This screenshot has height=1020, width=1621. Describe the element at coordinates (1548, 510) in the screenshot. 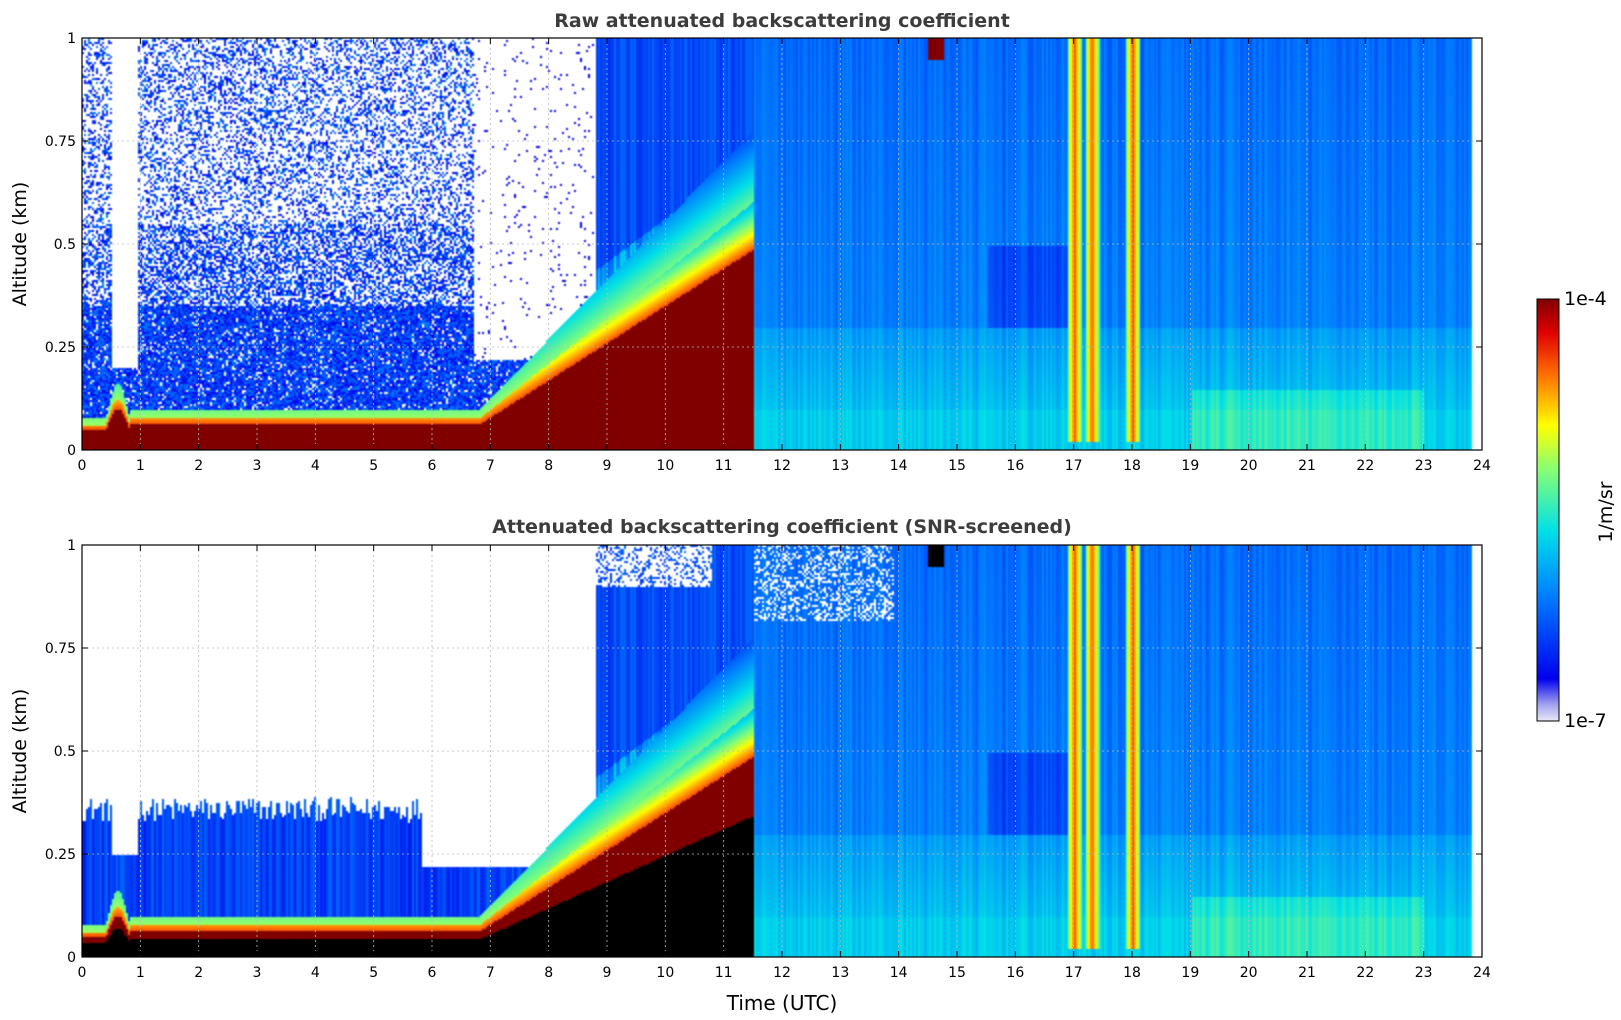

I see `colorbar-gradient` at that location.